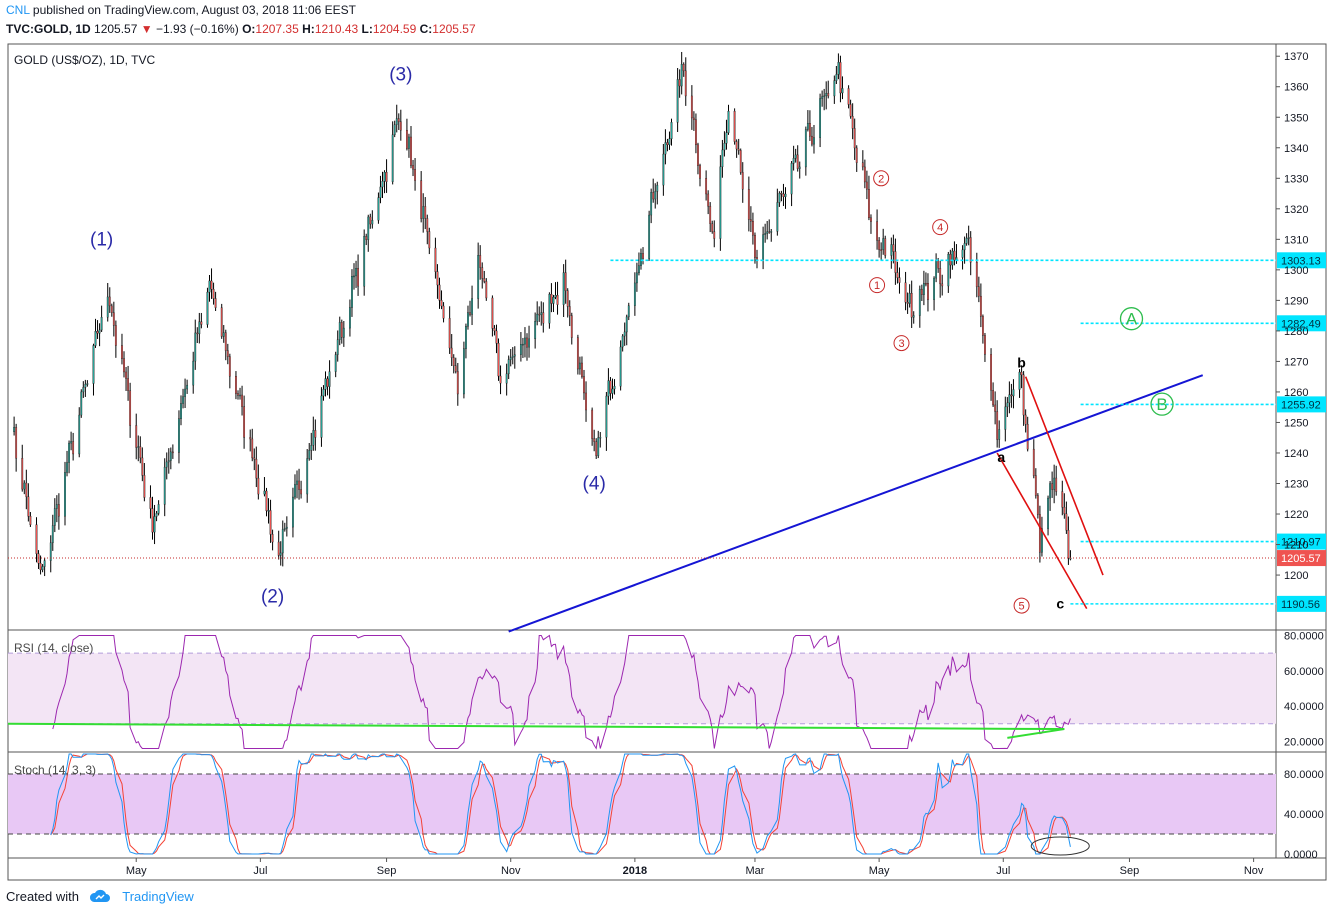 This screenshot has width=1334, height=915. Describe the element at coordinates (18, 10) in the screenshot. I see `author-name: CNL` at that location.